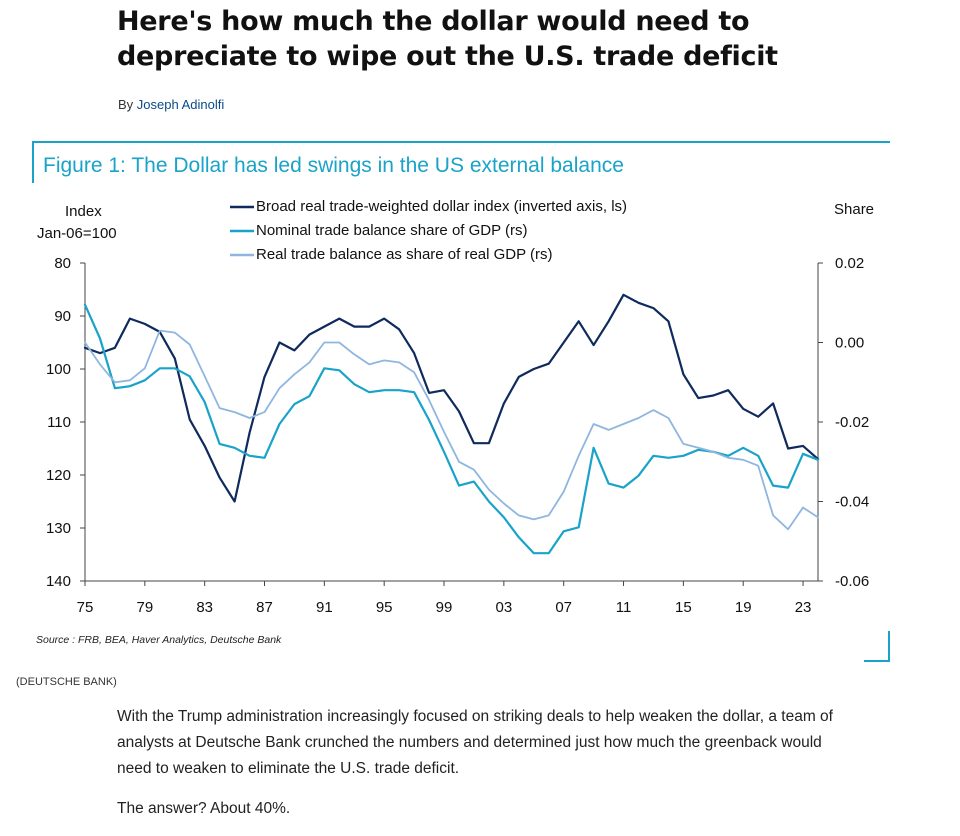 This screenshot has height=836, width=960. What do you see at coordinates (204, 607) in the screenshot?
I see `x-axis-tick-label: 83` at bounding box center [204, 607].